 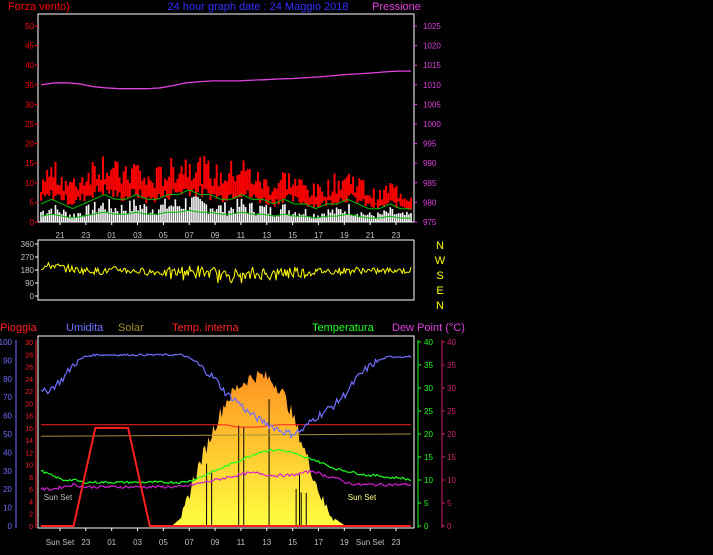 What do you see at coordinates (29, 183) in the screenshot?
I see `wind-y-tick-label: 10` at bounding box center [29, 183].